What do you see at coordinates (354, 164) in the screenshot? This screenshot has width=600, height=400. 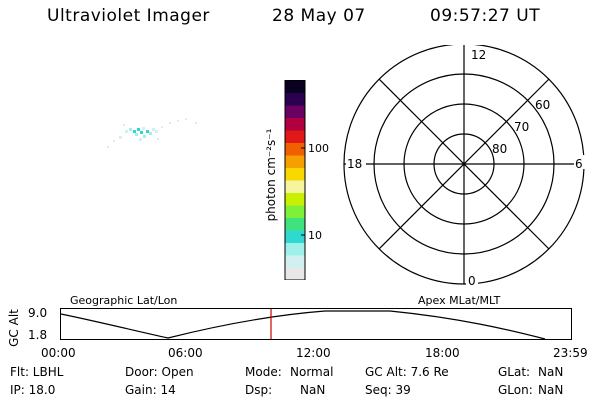 I see `mlt-label-dusk: 18` at bounding box center [354, 164].